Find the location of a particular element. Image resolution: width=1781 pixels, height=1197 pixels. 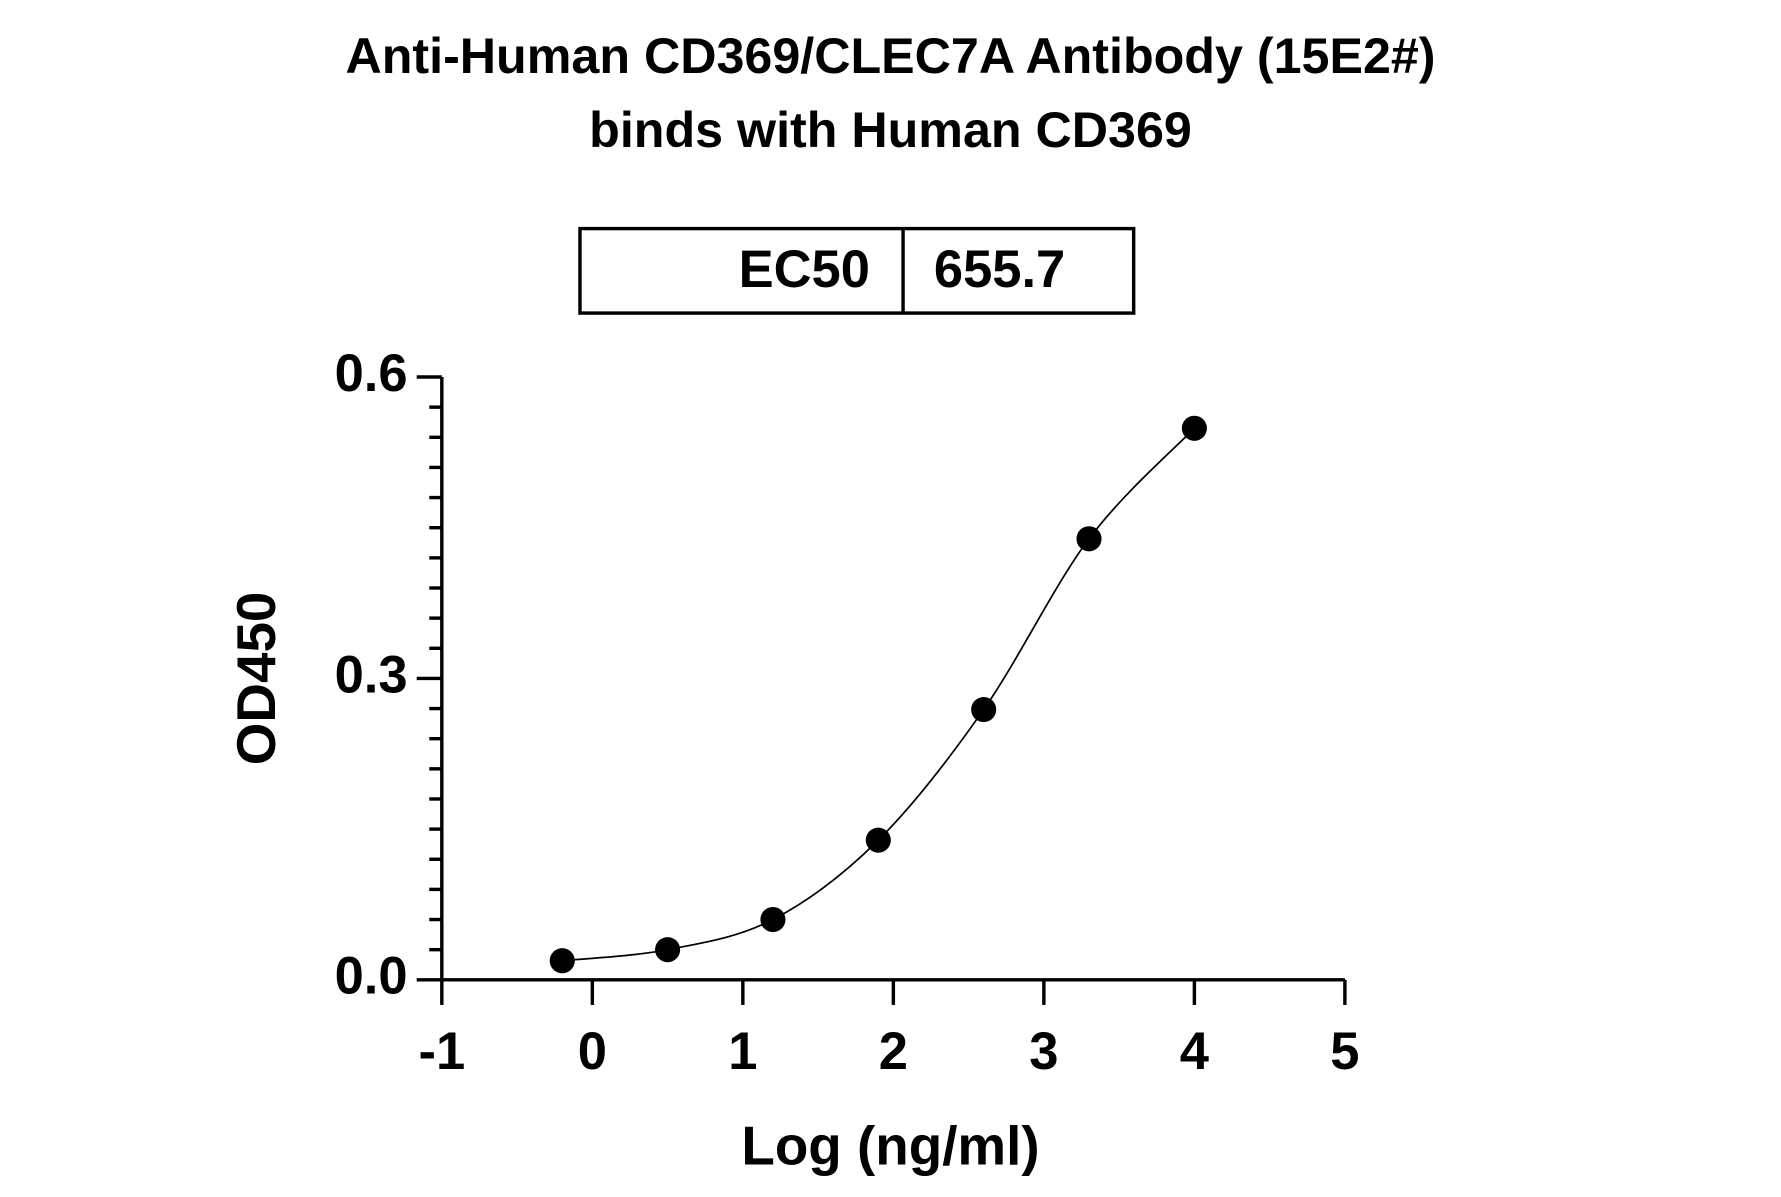

y-axis-label: OD450 is located at coordinates (256, 679).